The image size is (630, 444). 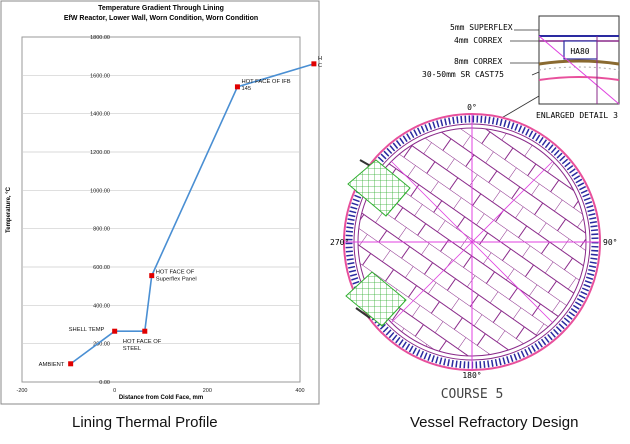 I want to click on y-tick-label: 200.00, so click(x=101, y=345).